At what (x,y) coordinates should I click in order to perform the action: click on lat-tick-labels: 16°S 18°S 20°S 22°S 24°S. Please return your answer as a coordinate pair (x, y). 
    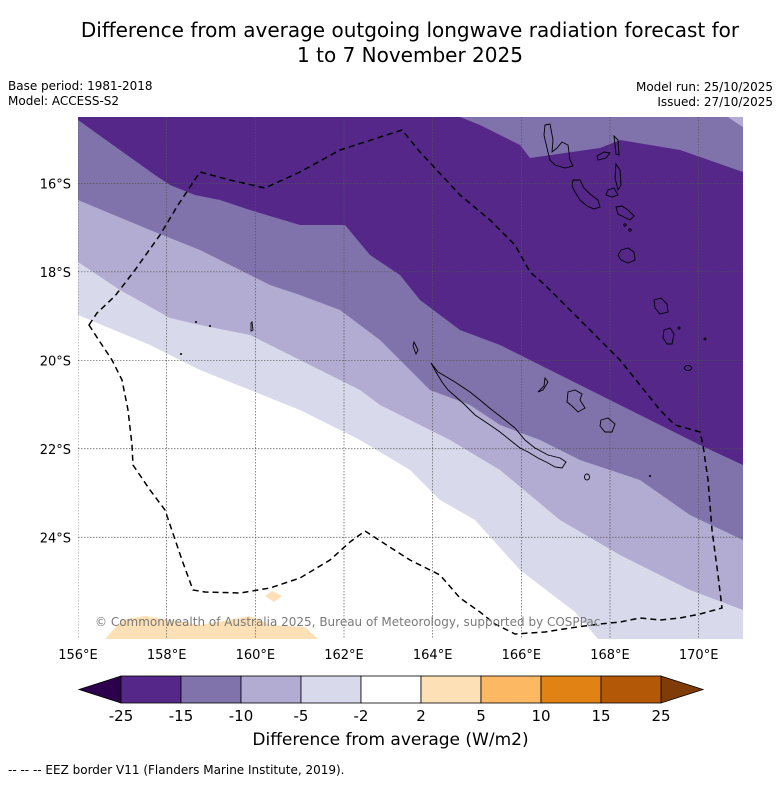
    Looking at the image, I should click on (55, 361).